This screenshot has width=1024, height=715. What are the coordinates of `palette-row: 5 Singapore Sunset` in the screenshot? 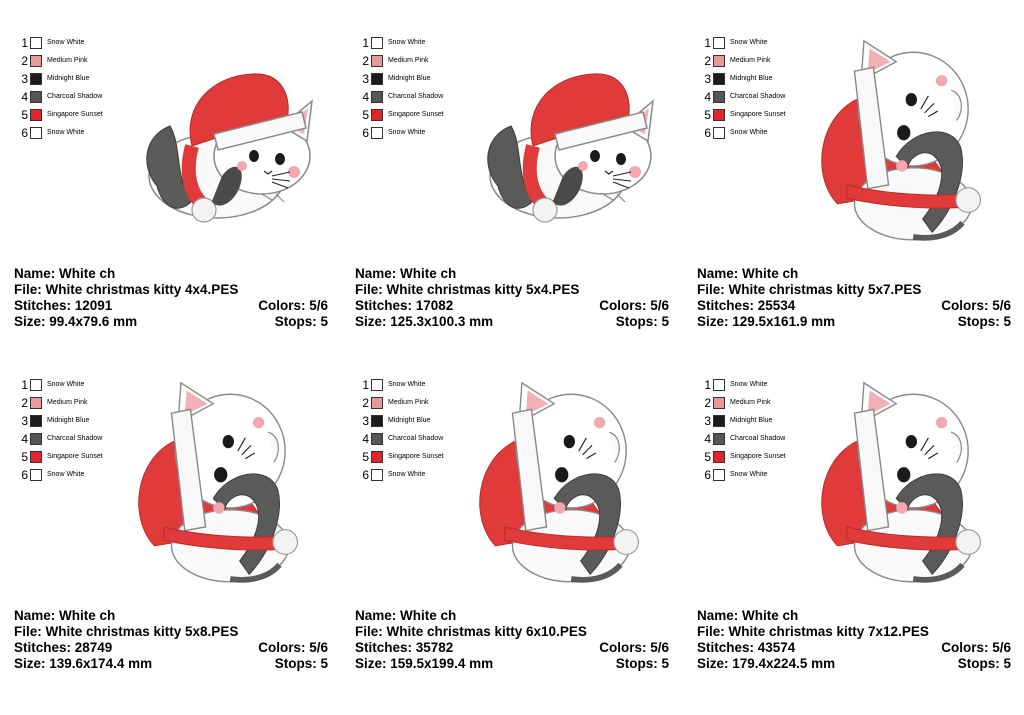 It's located at (743, 457).